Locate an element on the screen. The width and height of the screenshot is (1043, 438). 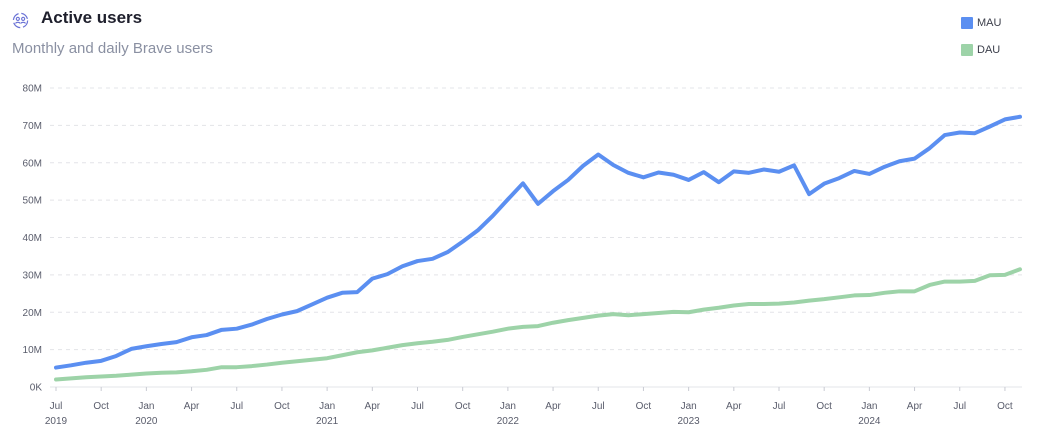
y-tick-label: 40M is located at coordinates (32, 238).